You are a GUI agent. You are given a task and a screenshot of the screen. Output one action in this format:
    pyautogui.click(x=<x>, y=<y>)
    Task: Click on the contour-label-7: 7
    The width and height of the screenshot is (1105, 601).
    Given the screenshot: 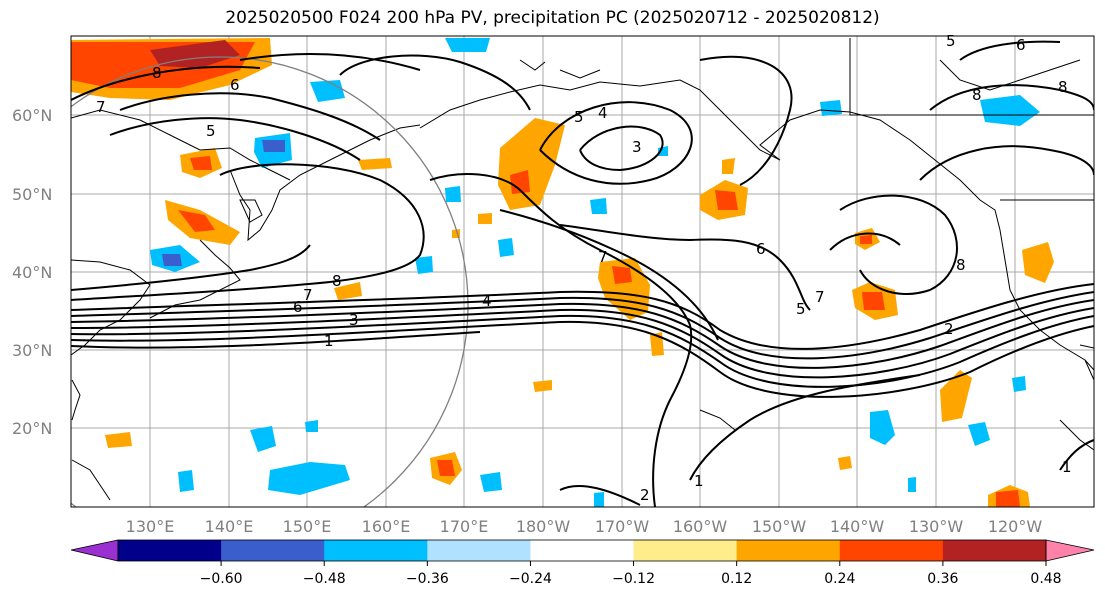 What is the action you would take?
    pyautogui.click(x=101, y=107)
    